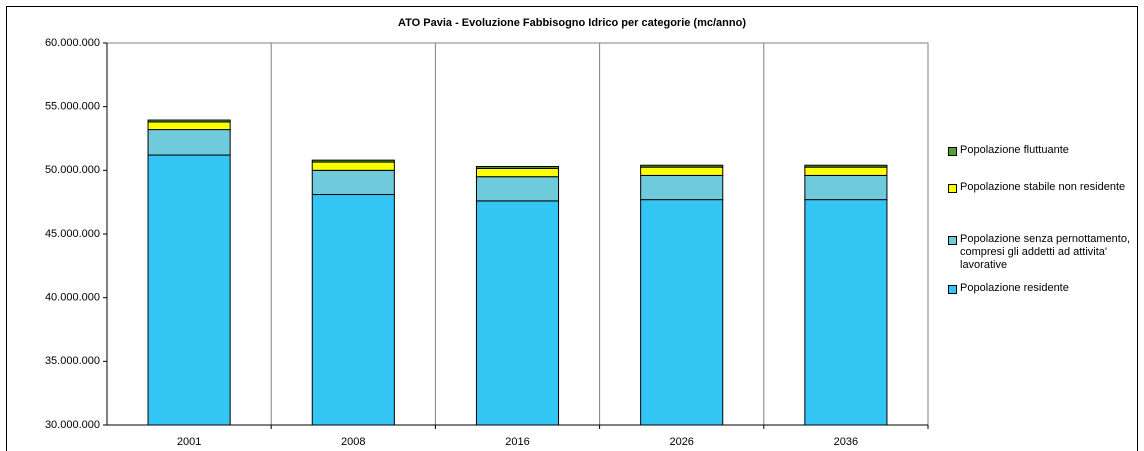 This screenshot has height=451, width=1144. I want to click on x-tick-label: 2001, so click(189, 442).